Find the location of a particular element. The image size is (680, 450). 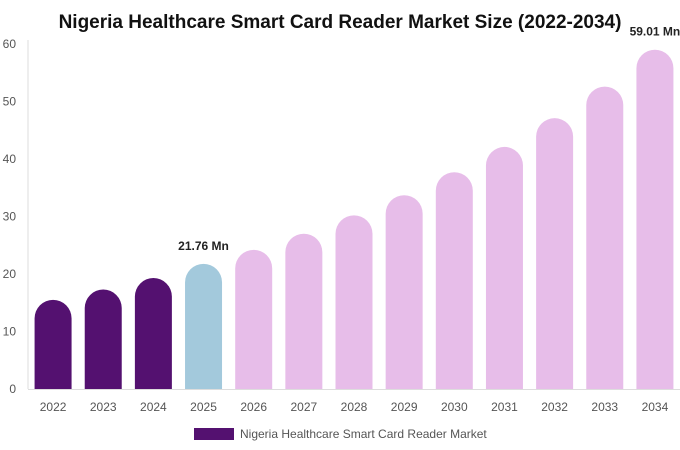

bar-2033 is located at coordinates (605, 237).